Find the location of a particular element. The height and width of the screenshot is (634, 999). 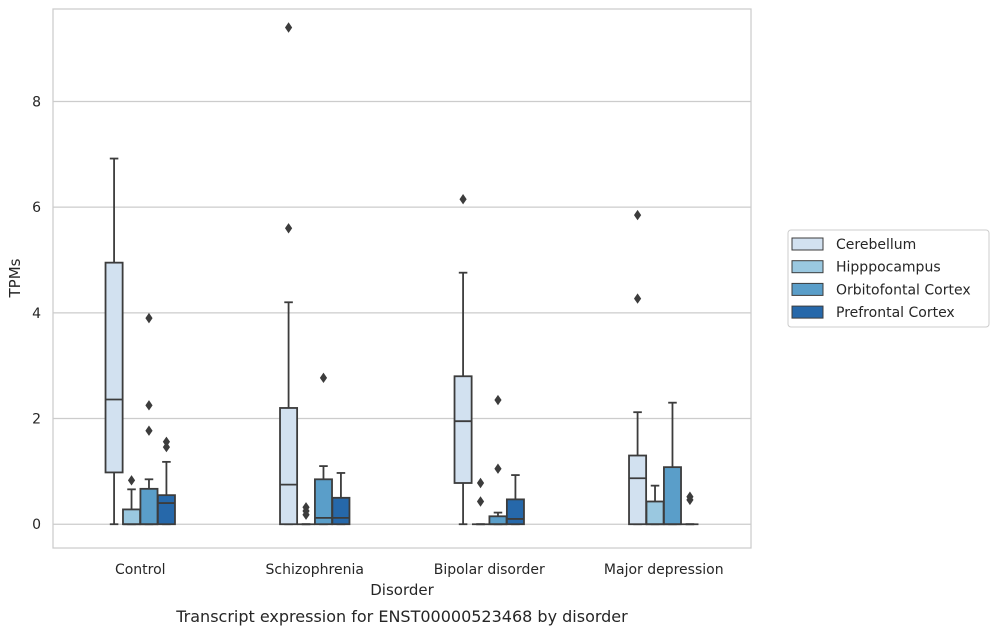

legend-label: Prefrontal Cortex is located at coordinates (895, 313).